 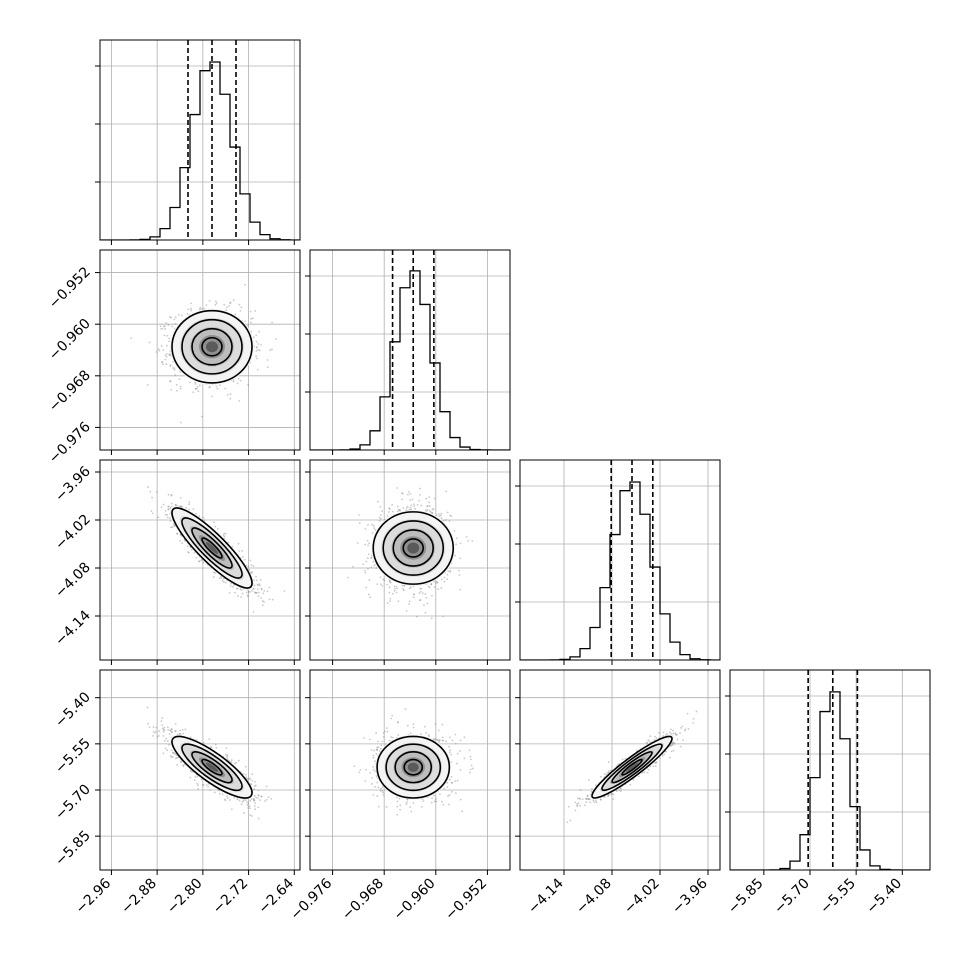 I want to click on scatter-panel-1-0: −0.976−0.968−0.960−0.952, so click(x=173, y=358).